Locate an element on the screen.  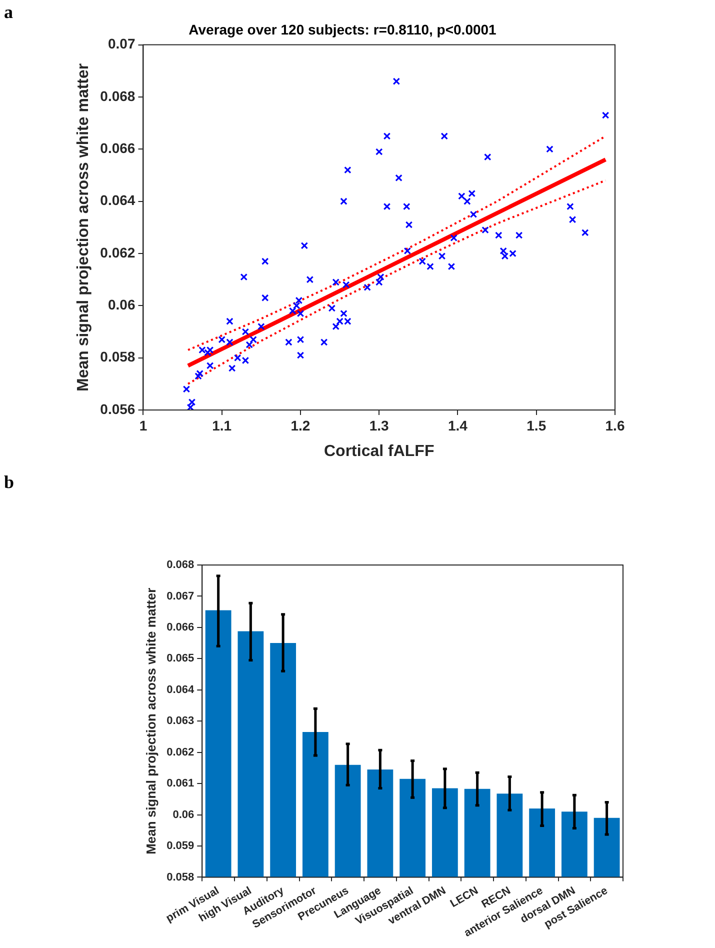
text: a is located at coordinates (8, 12).